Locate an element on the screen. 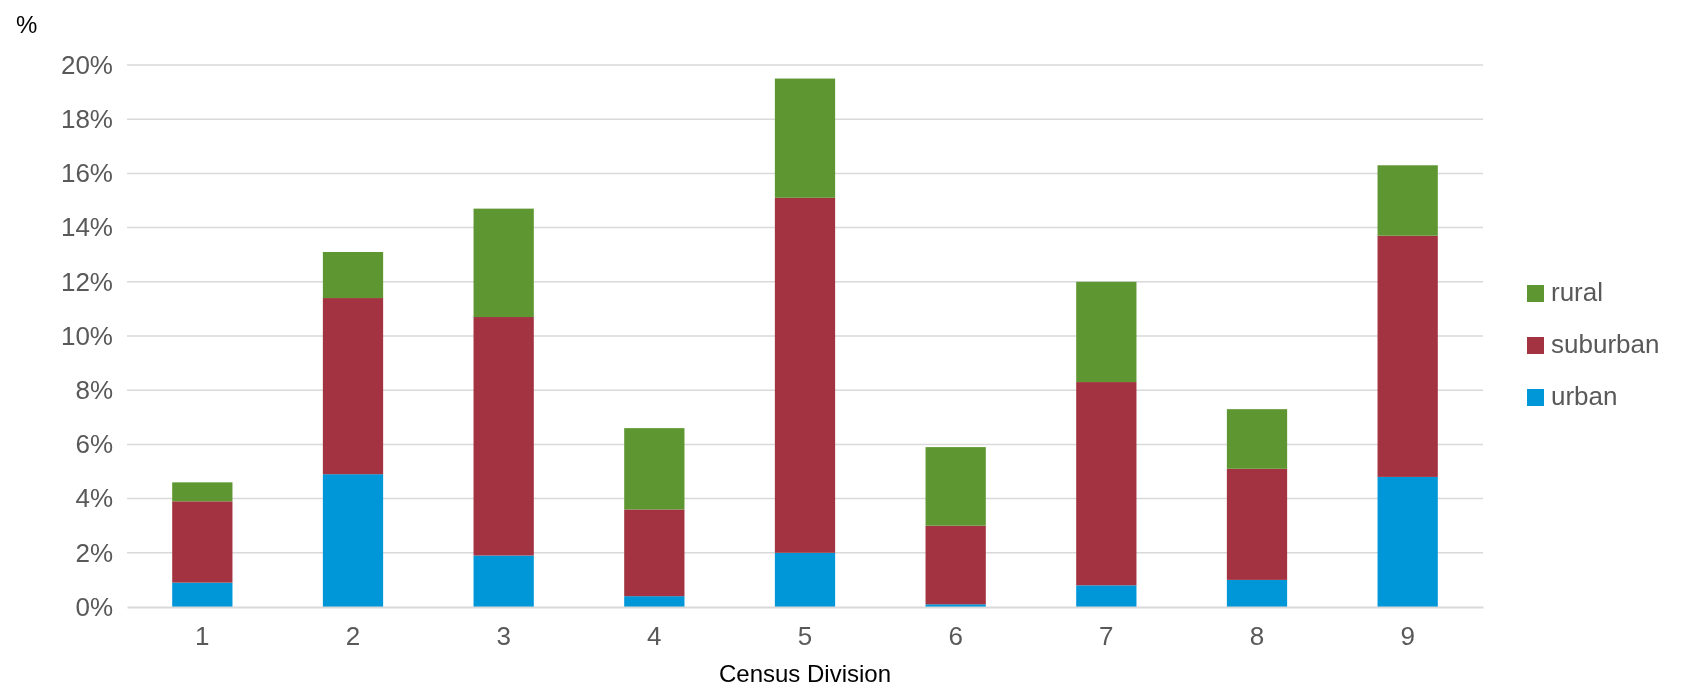 The image size is (1682, 689). y-tick-label: 18% is located at coordinates (86, 119).